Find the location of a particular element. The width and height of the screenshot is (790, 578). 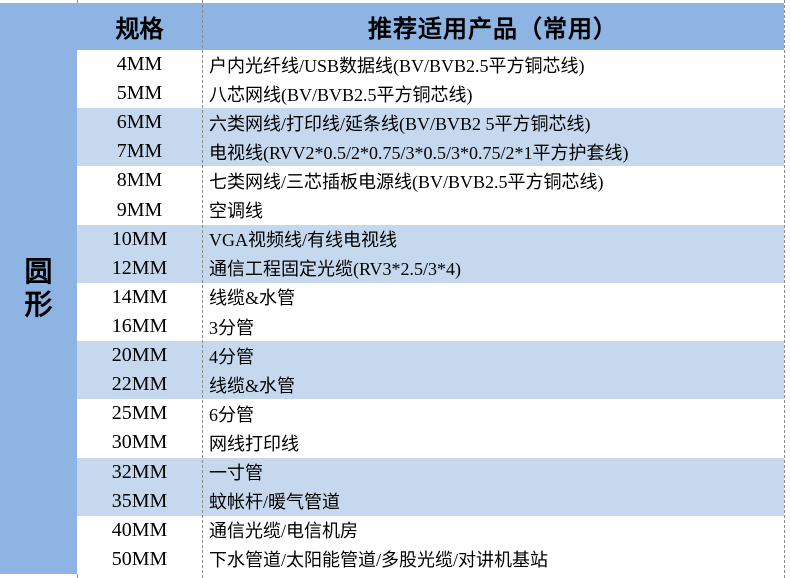

size-cell: 12MM is located at coordinates (139, 267).